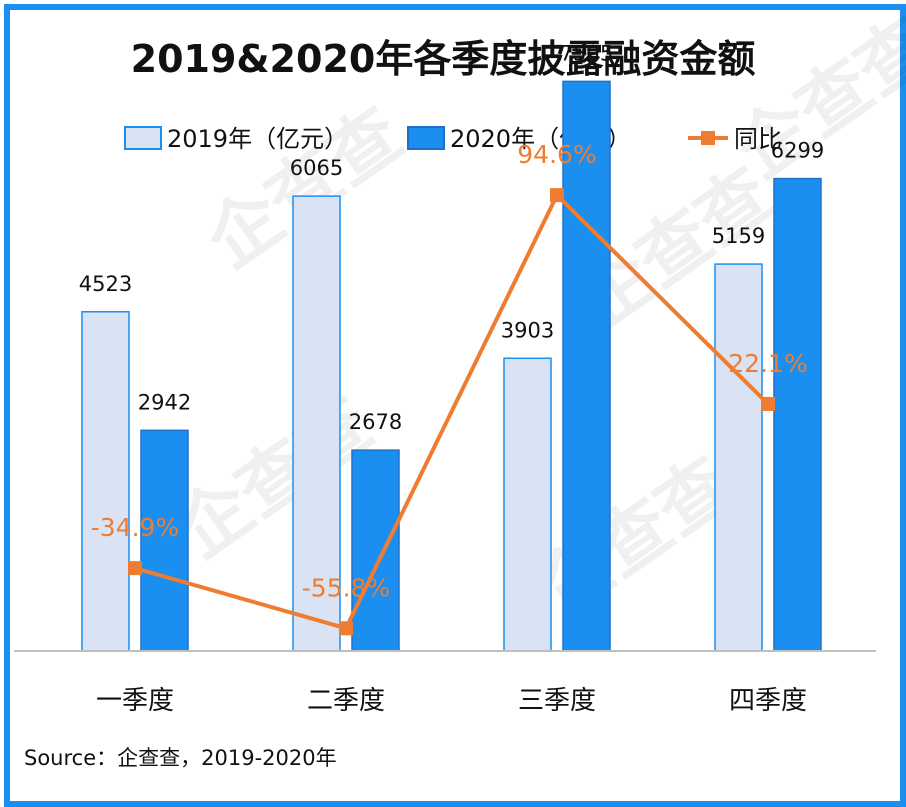  I want to click on category-label-3: 三季度, so click(557, 701).